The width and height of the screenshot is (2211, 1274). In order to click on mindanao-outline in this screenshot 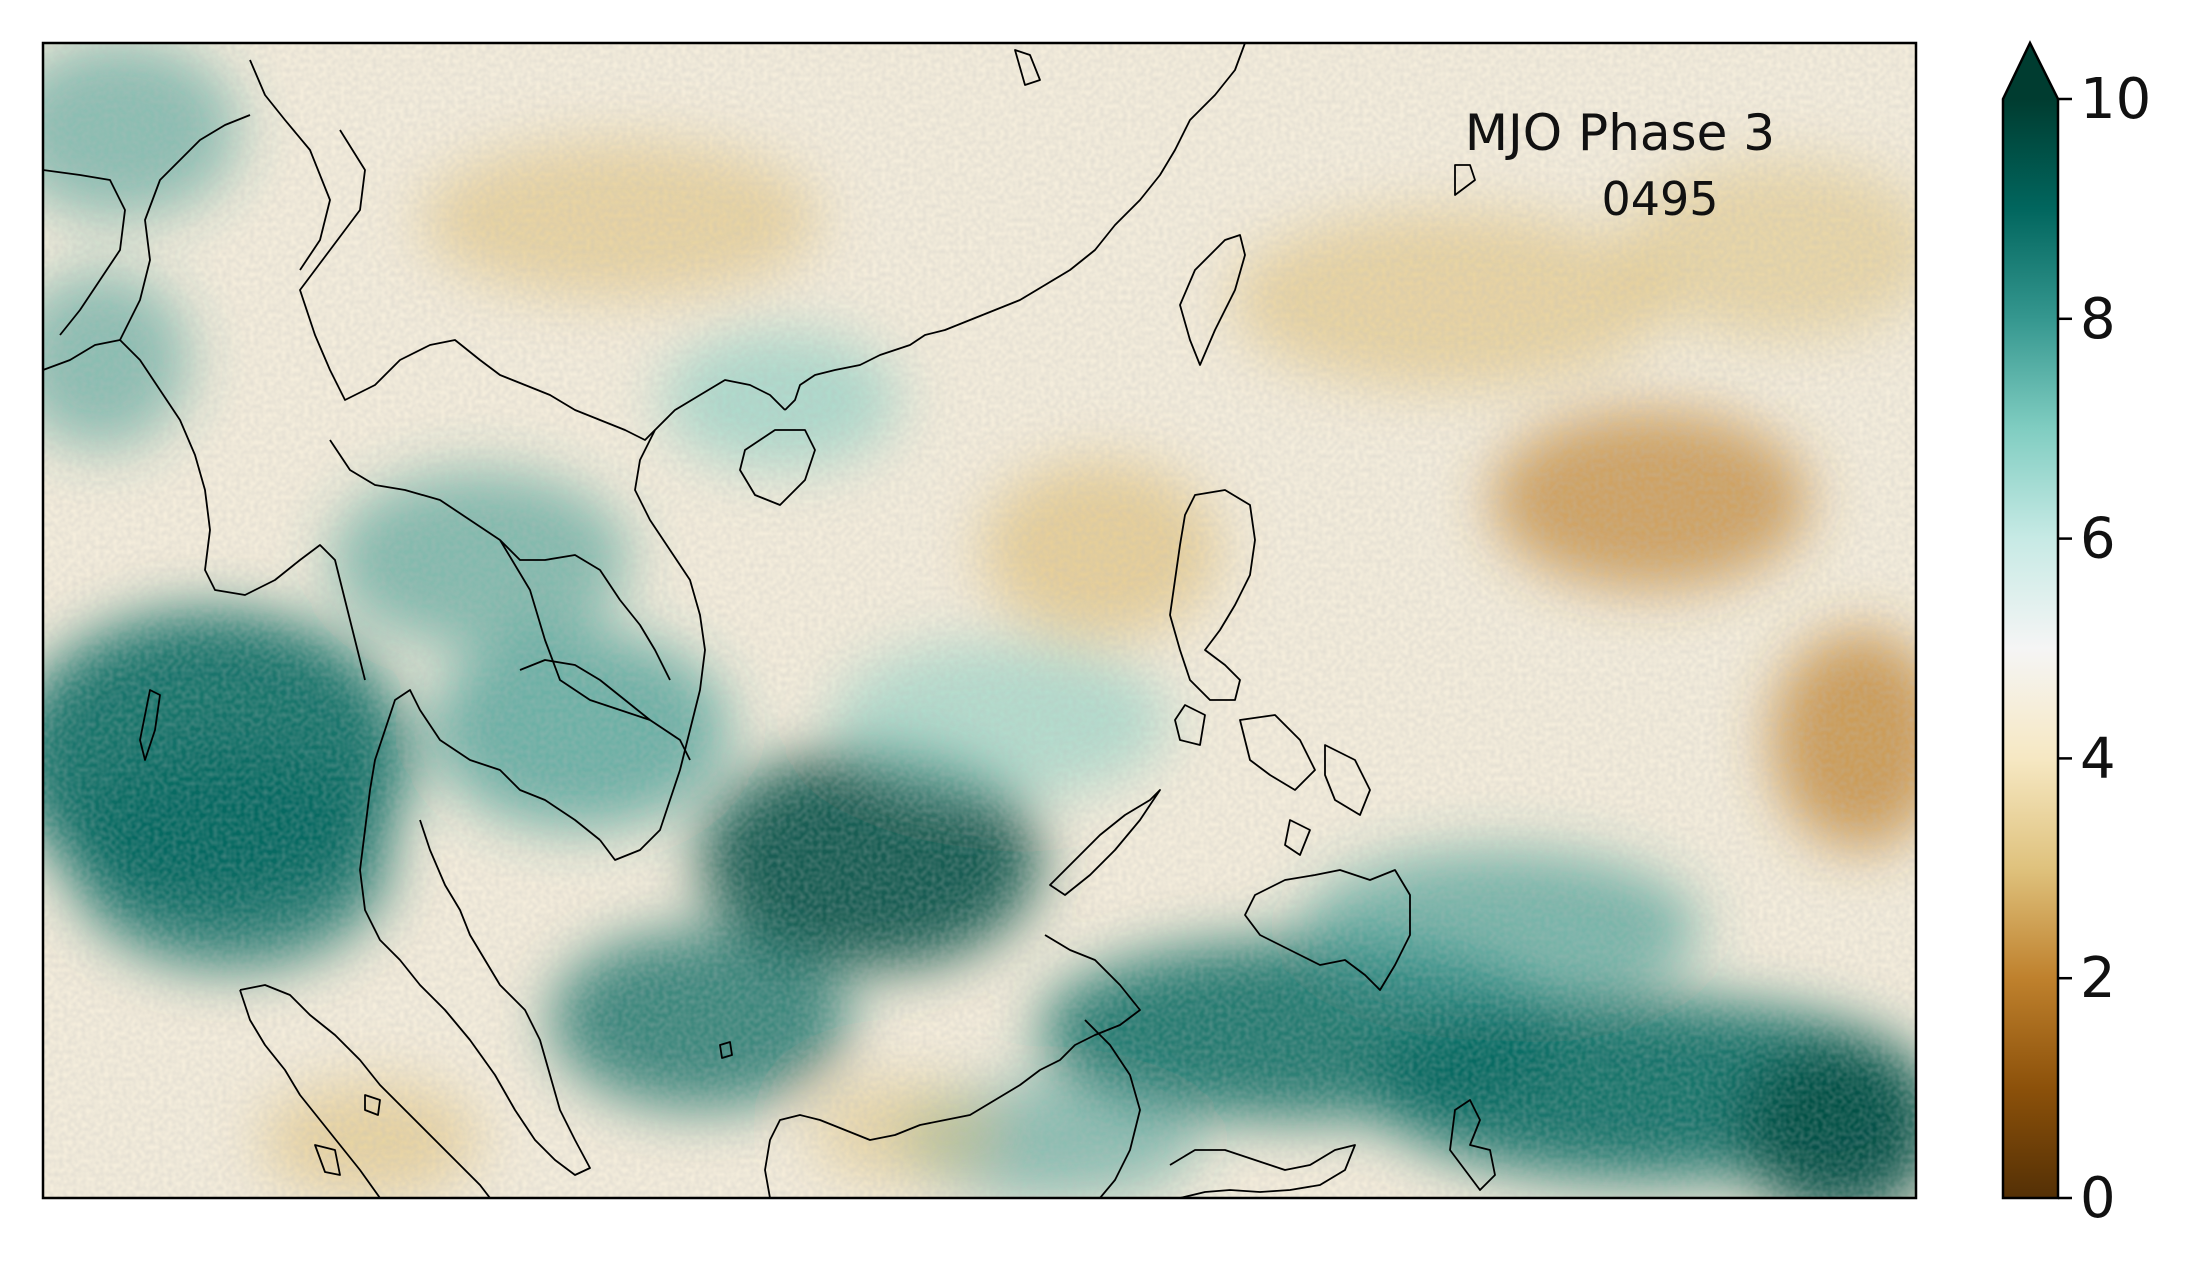, I will do `click(1327, 930)`.